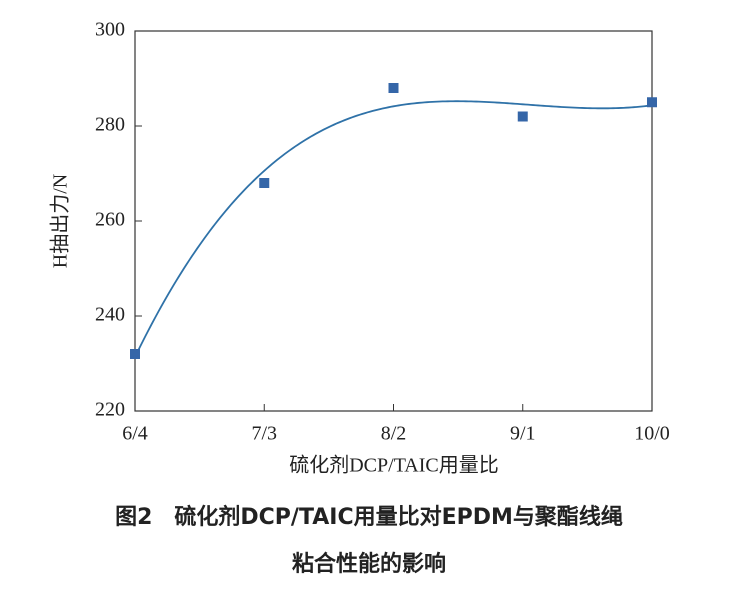 Image resolution: width=738 pixels, height=610 pixels. I want to click on y-tick-label: 240, so click(110, 315).